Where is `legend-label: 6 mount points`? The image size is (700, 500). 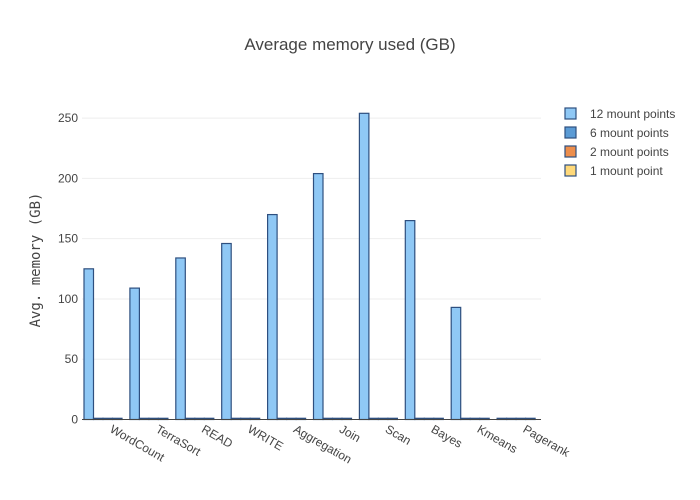 legend-label: 6 mount points is located at coordinates (629, 133).